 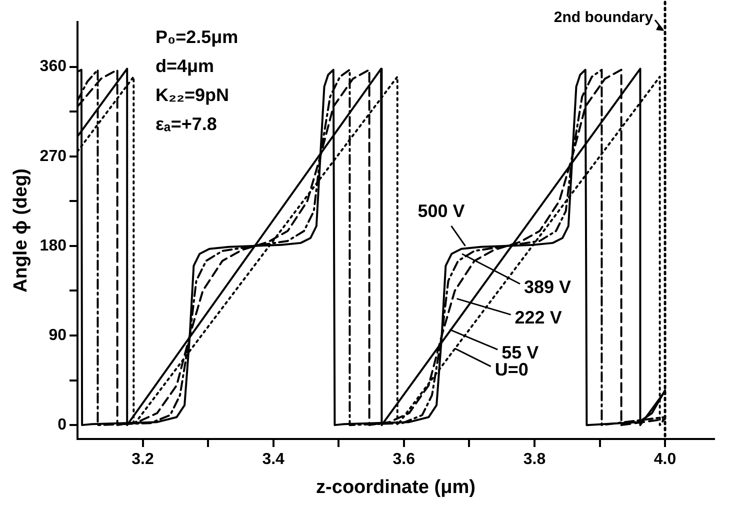 What do you see at coordinates (62, 425) in the screenshot?
I see `y-tick-label: 0` at bounding box center [62, 425].